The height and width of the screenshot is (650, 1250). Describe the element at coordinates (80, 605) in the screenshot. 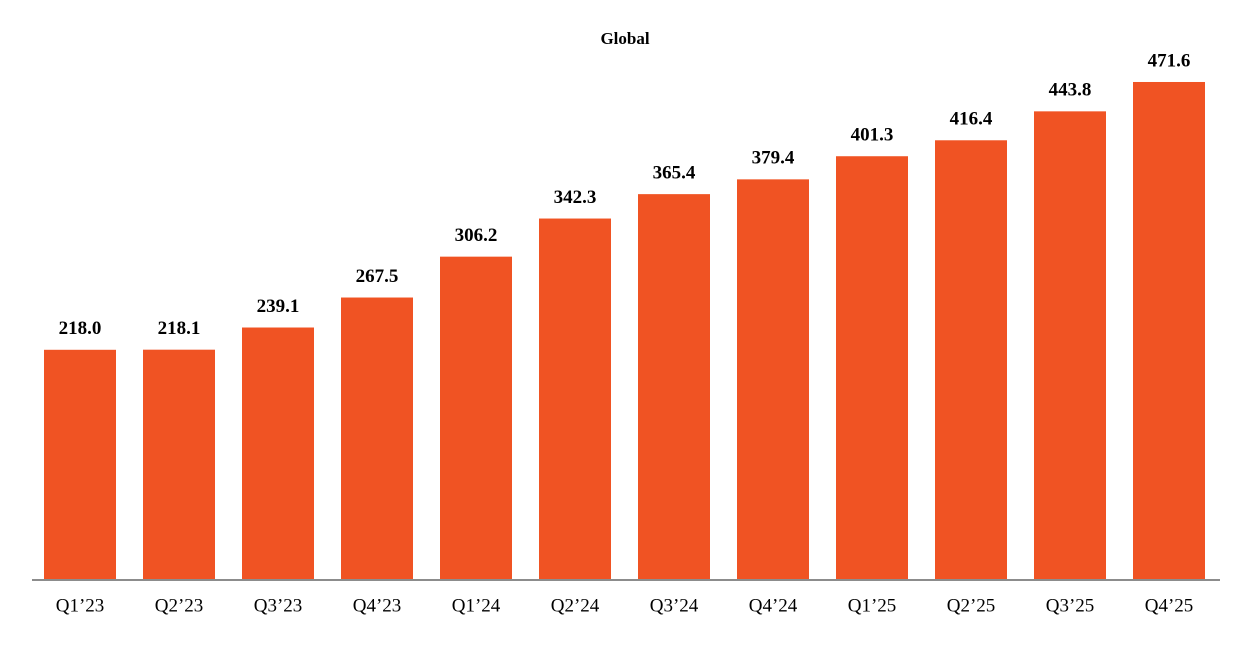

I see `x-tick-label: Q1’23` at that location.